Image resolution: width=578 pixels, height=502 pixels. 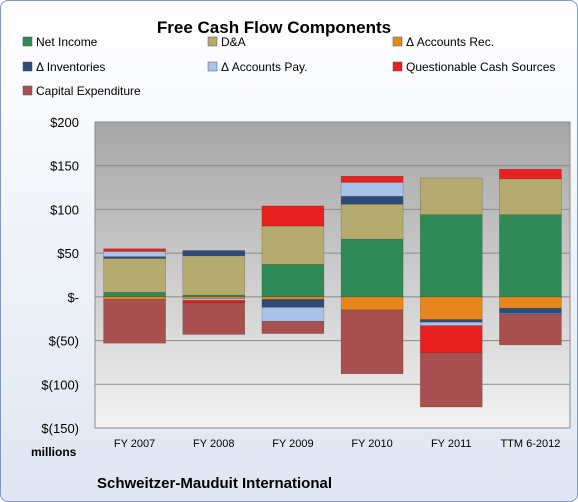 What do you see at coordinates (451, 308) in the screenshot?
I see `bar-accounts-rec-fy-2011` at bounding box center [451, 308].